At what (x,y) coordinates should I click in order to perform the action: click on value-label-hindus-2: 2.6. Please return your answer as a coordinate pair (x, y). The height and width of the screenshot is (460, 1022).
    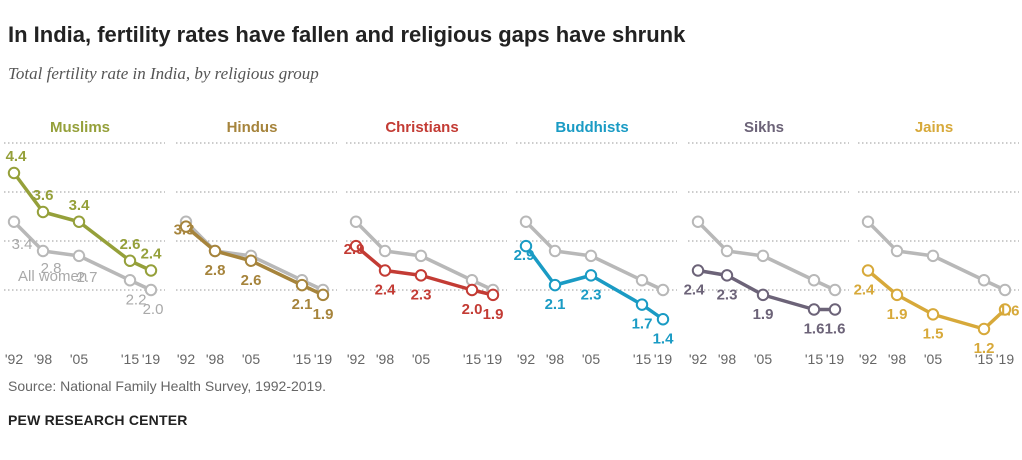
    Looking at the image, I should click on (251, 280).